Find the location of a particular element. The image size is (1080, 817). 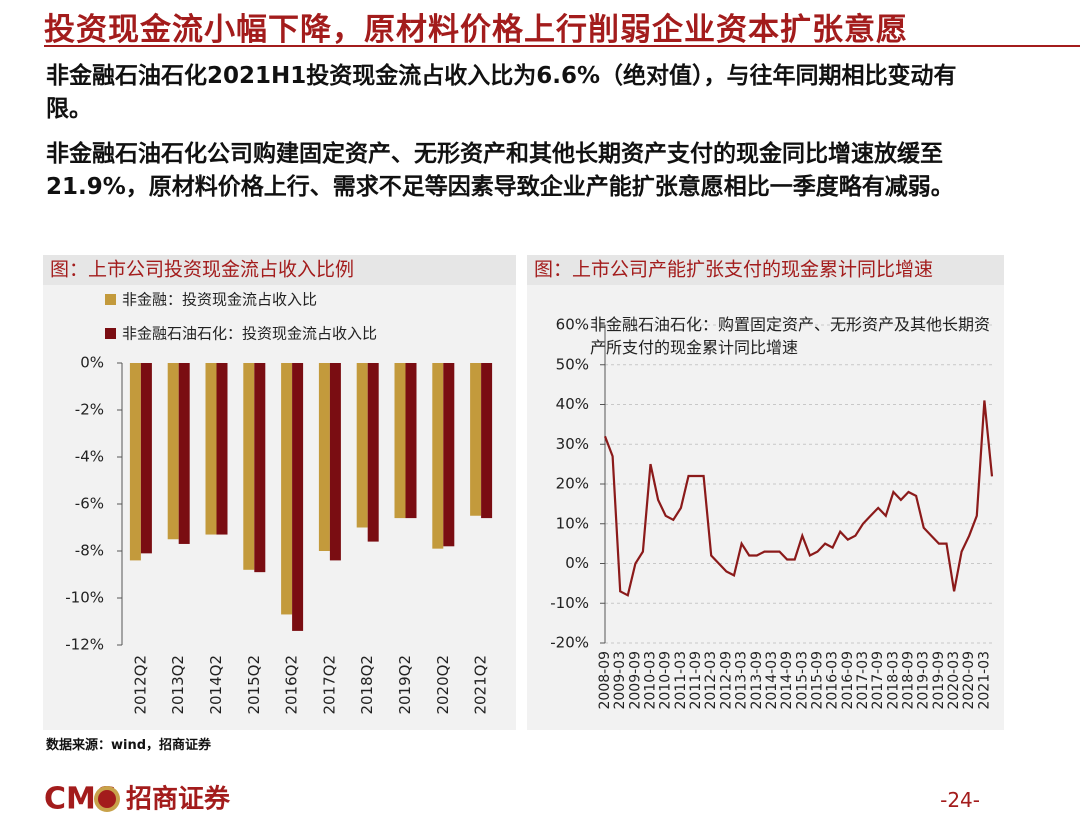

x-tick-label: 2012-09 is located at coordinates (726, 680).